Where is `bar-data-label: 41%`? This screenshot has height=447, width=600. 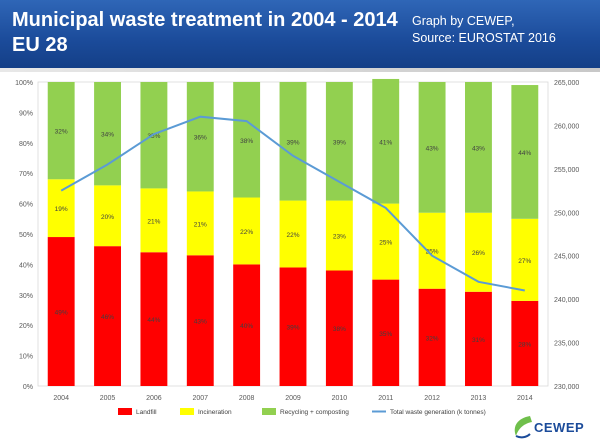 bar-data-label: 41% is located at coordinates (385, 142).